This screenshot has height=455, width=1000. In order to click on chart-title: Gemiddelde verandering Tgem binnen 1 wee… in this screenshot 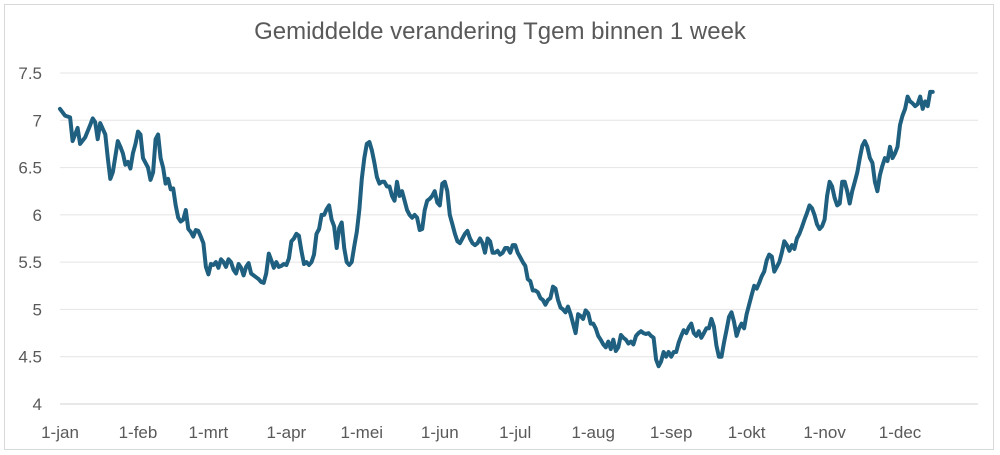, I will do `click(500, 31)`.